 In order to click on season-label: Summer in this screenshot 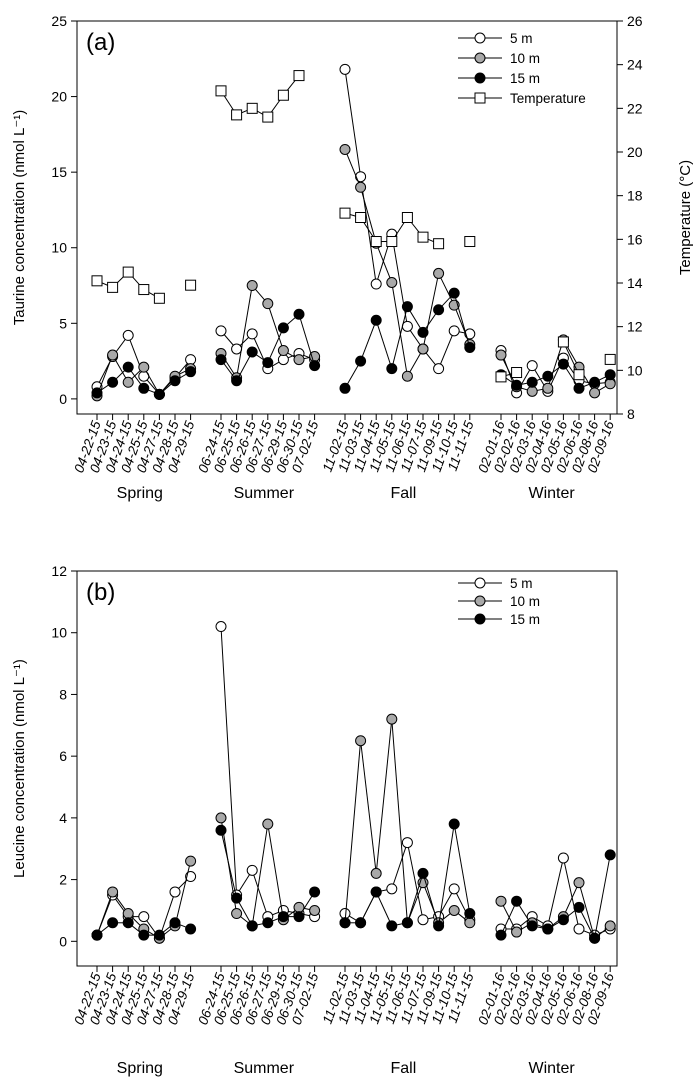, I will do `click(264, 493)`.